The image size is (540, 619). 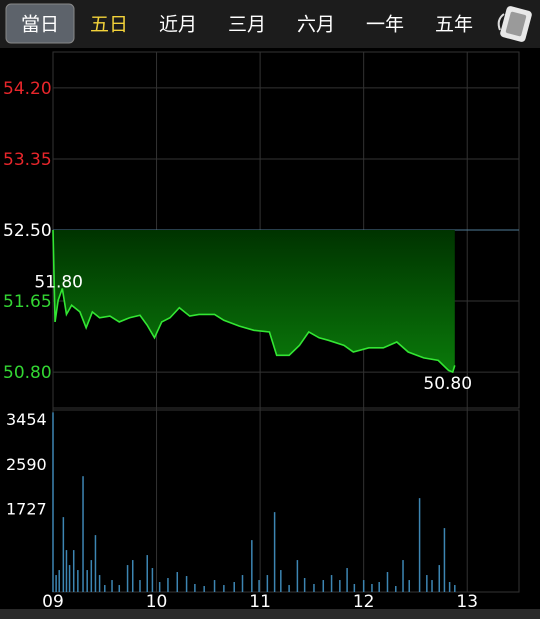 I want to click on volume-tick-label: 3454, so click(x=26, y=419).